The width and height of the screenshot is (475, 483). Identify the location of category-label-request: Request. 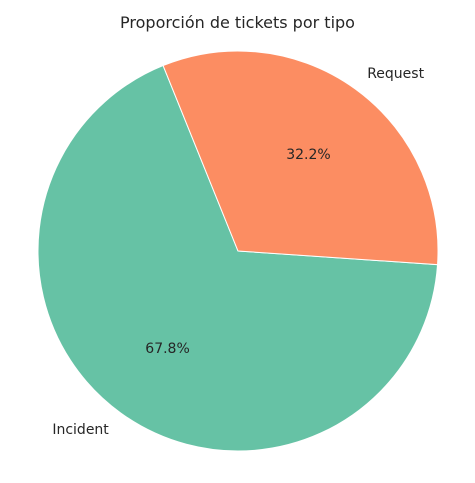
(395, 74).